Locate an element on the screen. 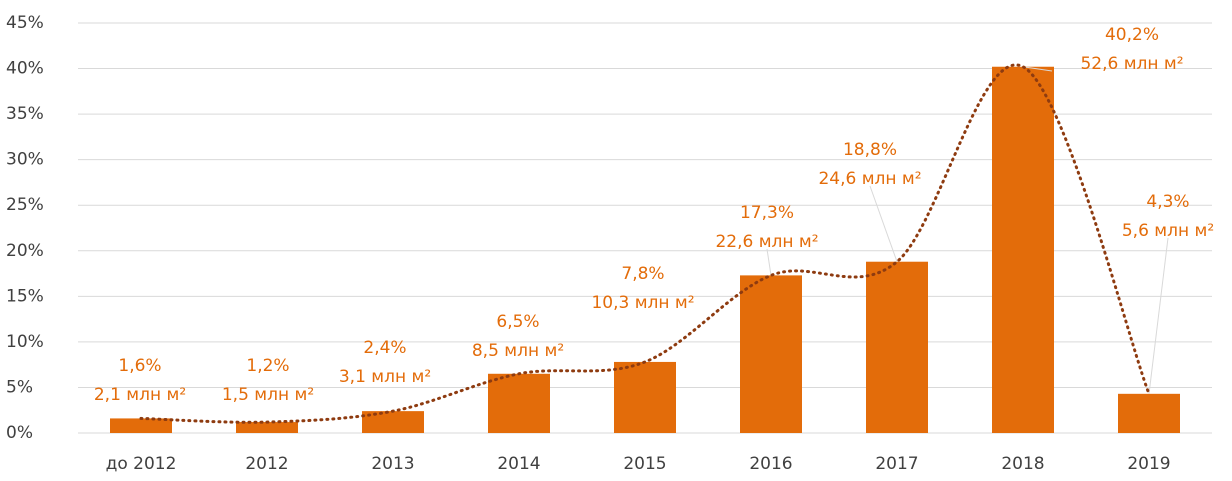  y-tick-label: 5% is located at coordinates (19, 387).